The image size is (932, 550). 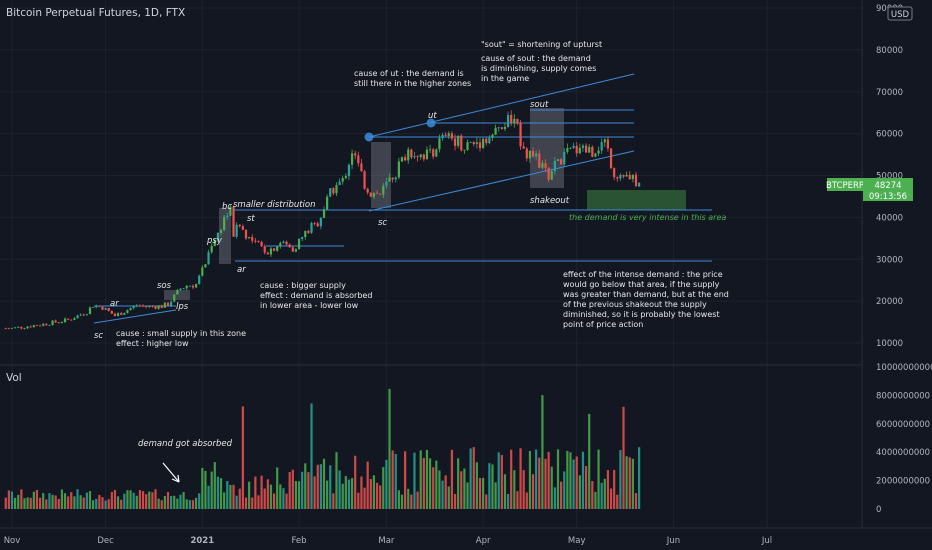 I want to click on channel-lower, so click(x=501, y=181).